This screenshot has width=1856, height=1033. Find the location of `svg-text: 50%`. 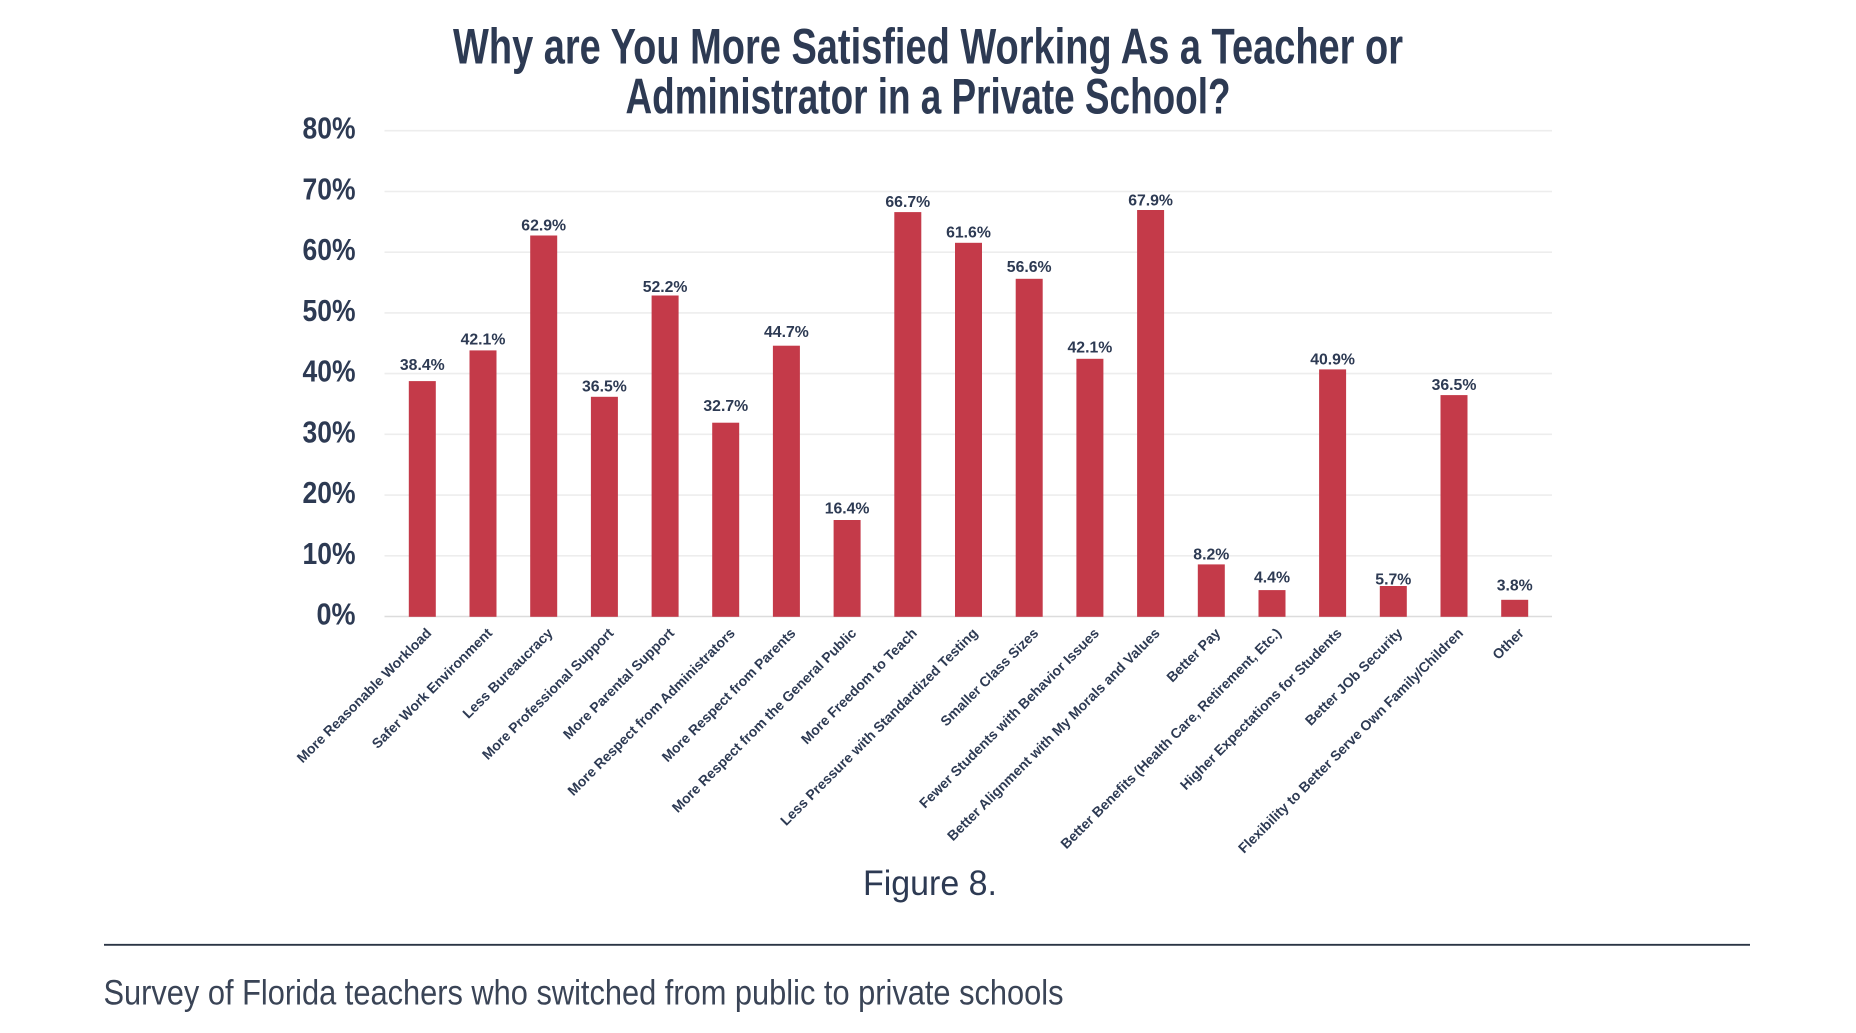

svg-text: 50% is located at coordinates (329, 310).